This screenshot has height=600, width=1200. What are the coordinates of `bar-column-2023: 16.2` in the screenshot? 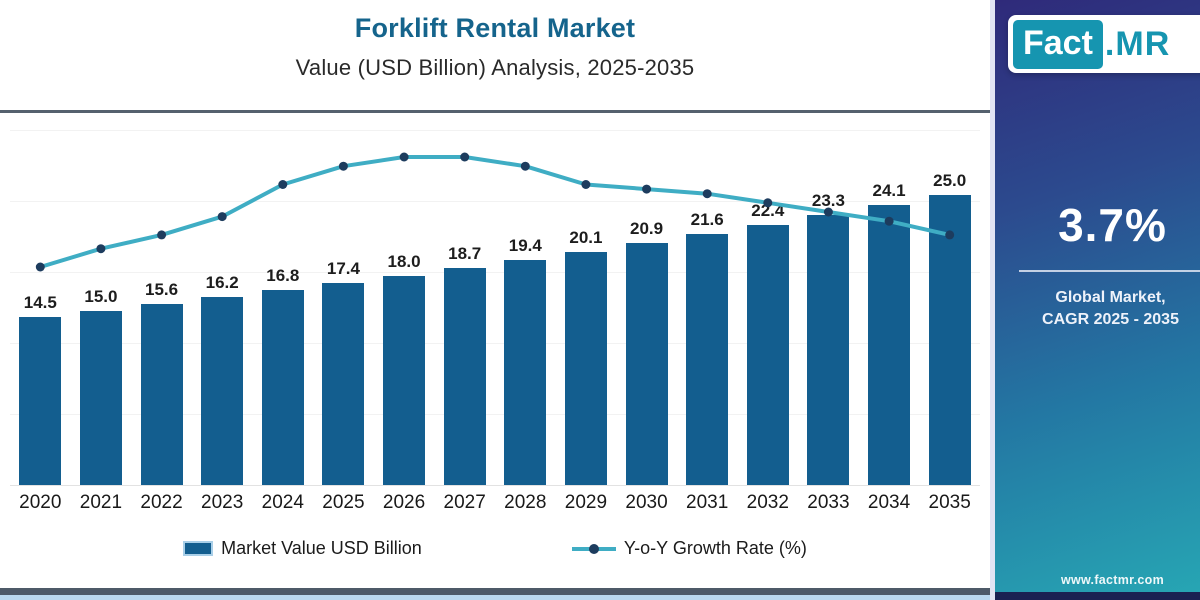 It's located at (222, 379).